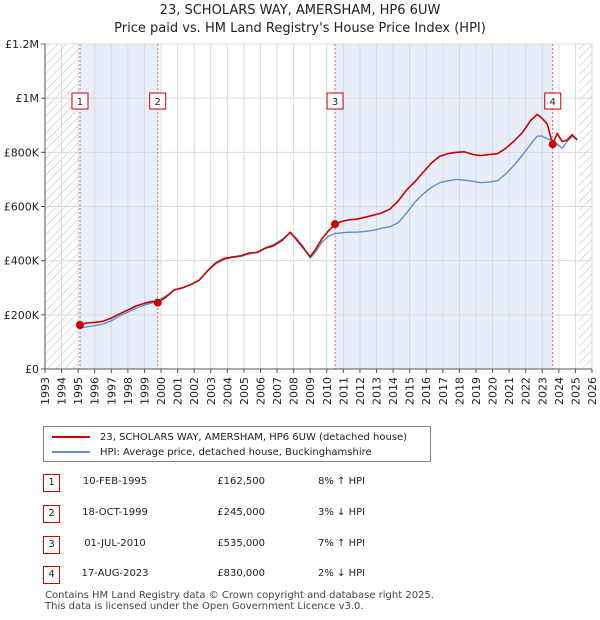 Image resolution: width=600 pixels, height=620 pixels. Describe the element at coordinates (144, 391) in the screenshot. I see `x-tick-label: 1999` at that location.